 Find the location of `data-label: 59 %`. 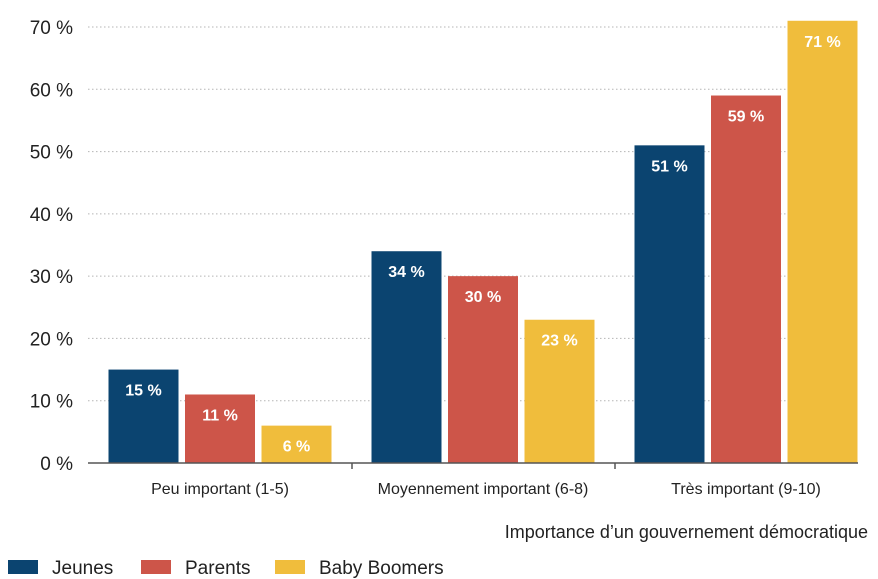

data-label: 59 % is located at coordinates (746, 117).